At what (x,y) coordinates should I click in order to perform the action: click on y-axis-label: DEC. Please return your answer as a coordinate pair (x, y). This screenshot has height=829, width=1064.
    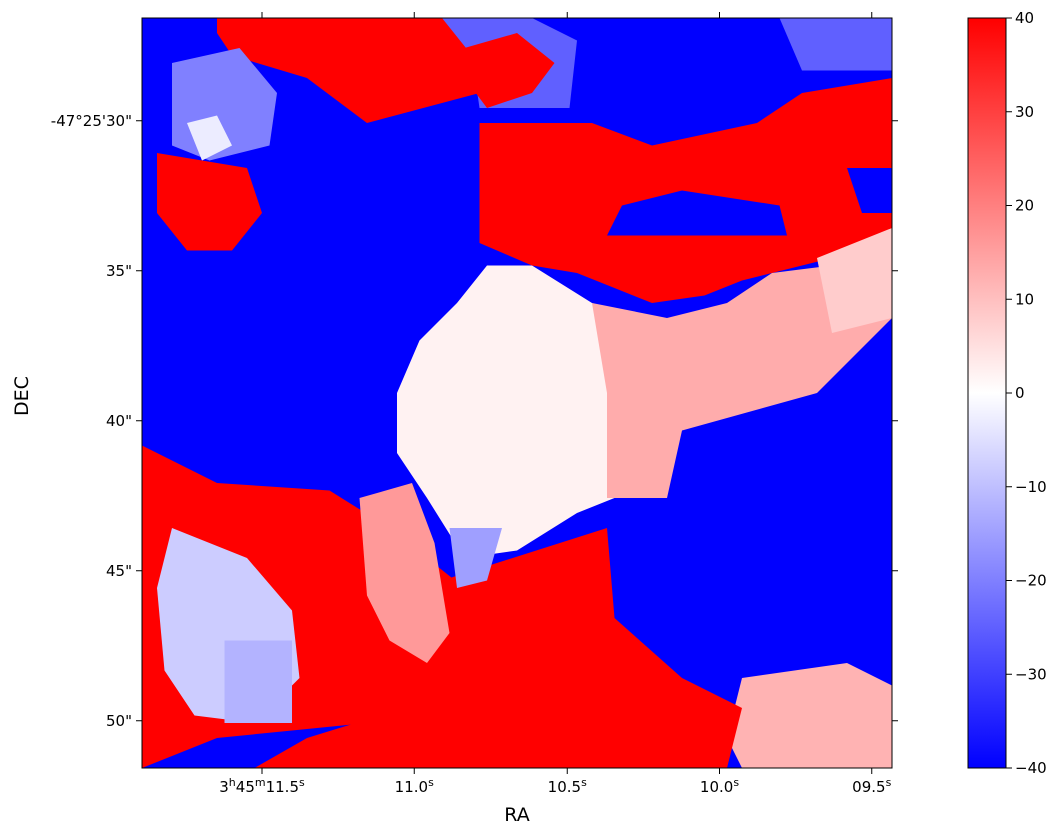
    Looking at the image, I should click on (22, 396).